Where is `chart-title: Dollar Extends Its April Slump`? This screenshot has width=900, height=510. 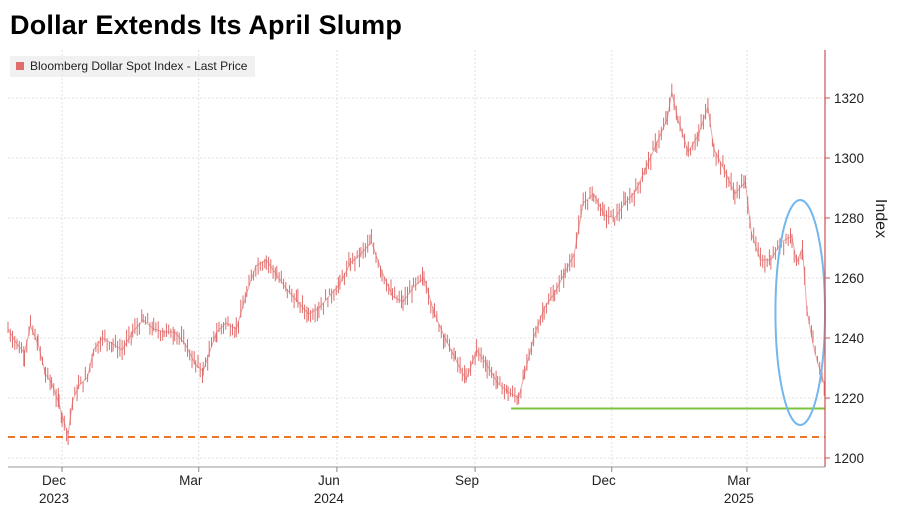 chart-title: Dollar Extends Its April Slump is located at coordinates (206, 25).